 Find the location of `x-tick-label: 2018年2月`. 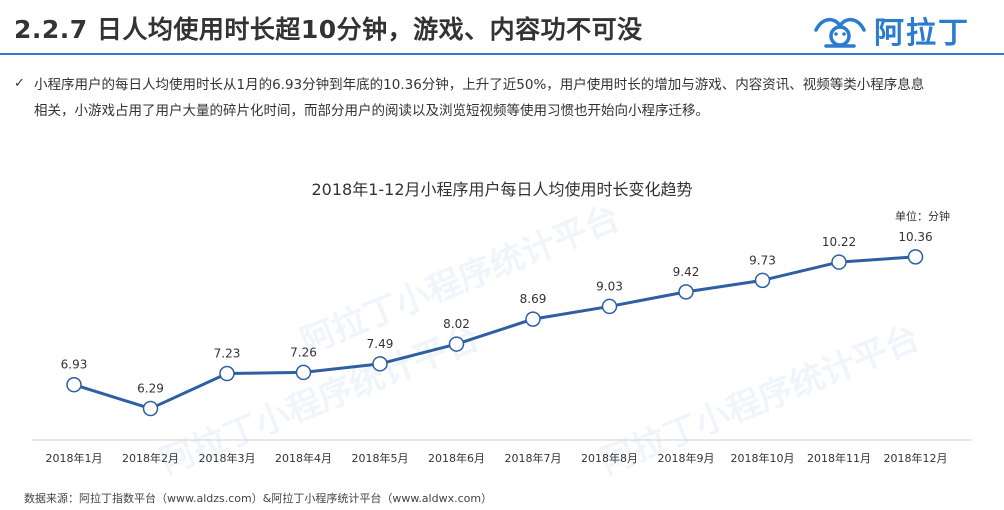

x-tick-label: 2018年2月 is located at coordinates (150, 458).